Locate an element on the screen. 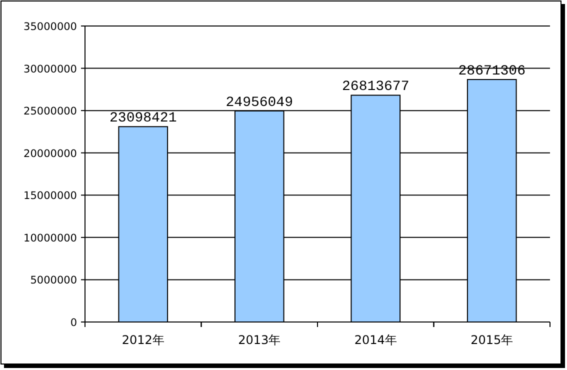  y-tick-label: 25000000 is located at coordinates (50, 112).